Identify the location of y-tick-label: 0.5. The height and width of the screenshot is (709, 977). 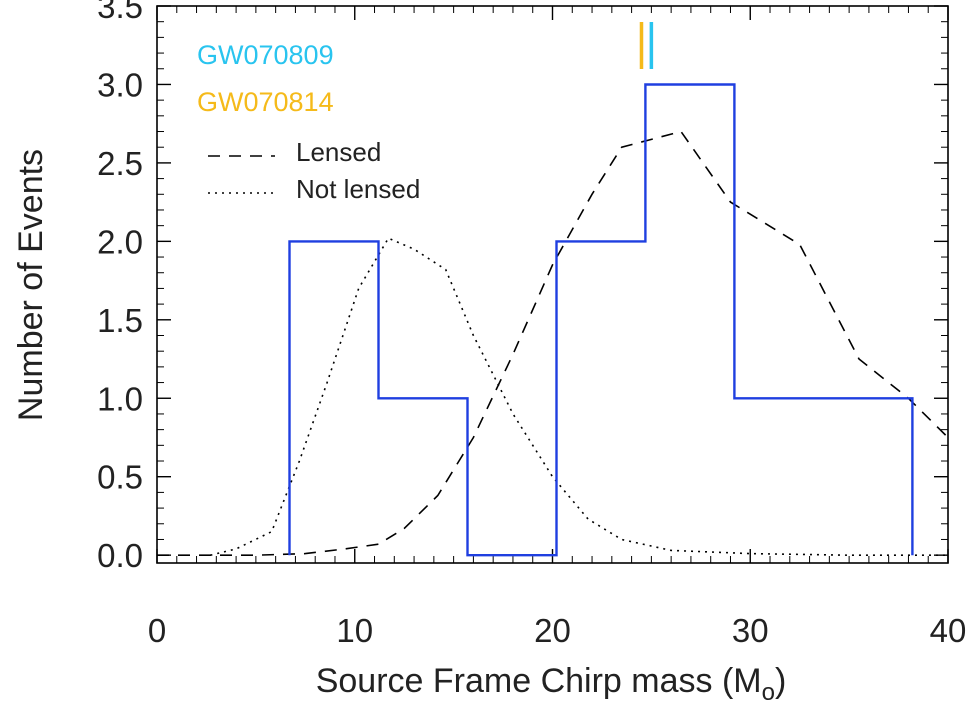
(120, 477).